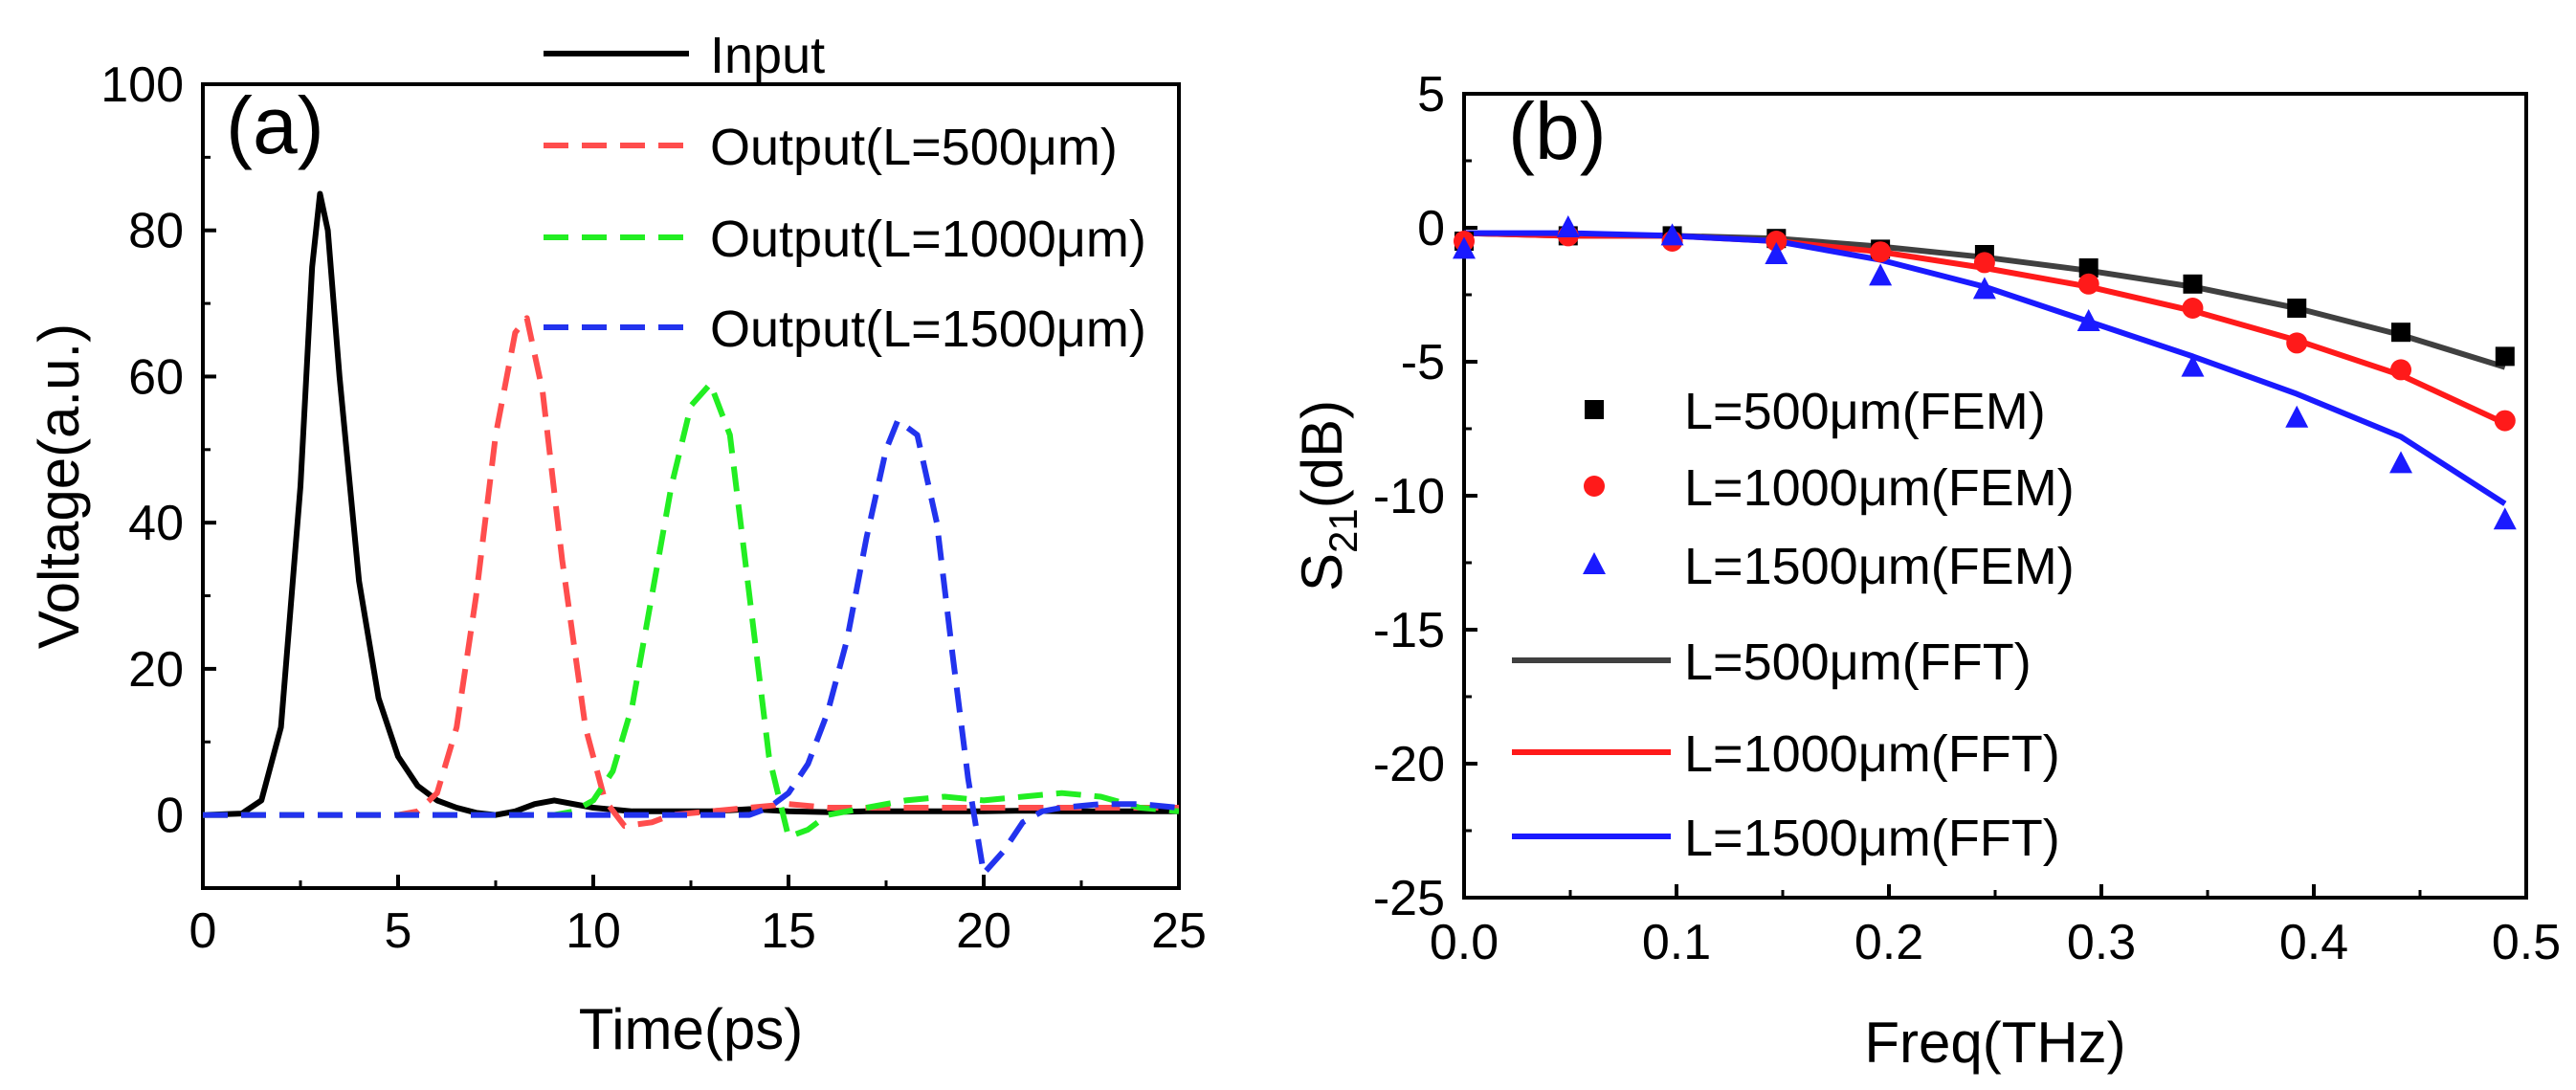 This screenshot has width=2576, height=1090. I want to click on y-tick-label: 40, so click(156, 523).